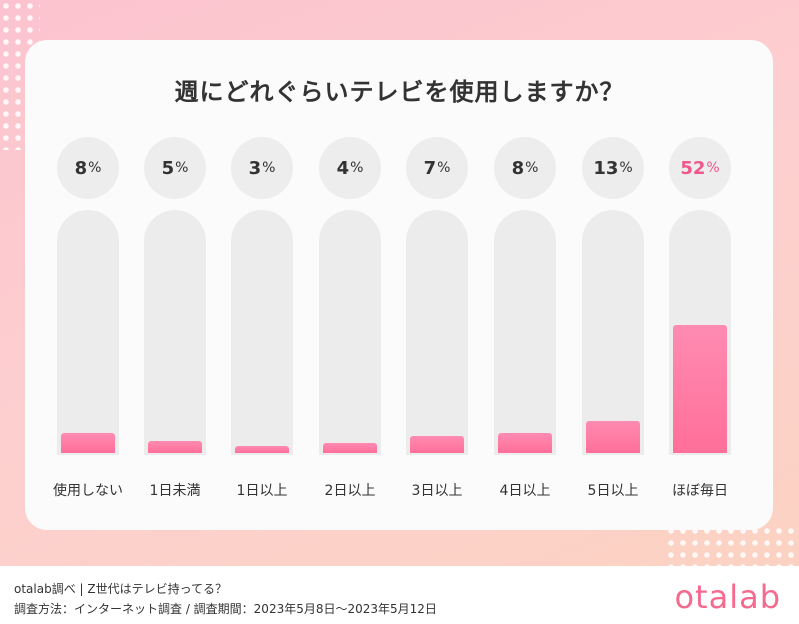  Describe the element at coordinates (168, 168) in the screenshot. I see `value-number: 5` at that location.